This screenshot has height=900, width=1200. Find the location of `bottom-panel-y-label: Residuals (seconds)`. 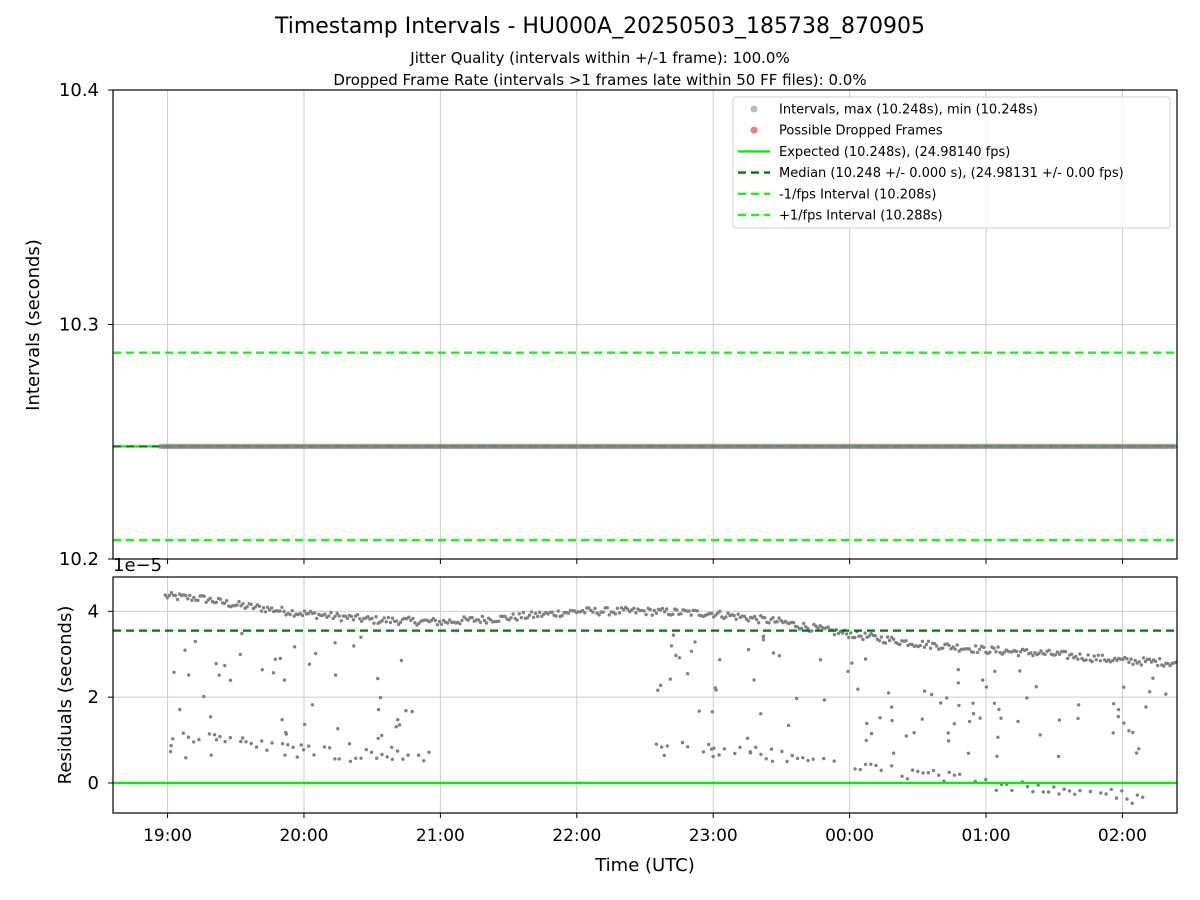

bottom-panel-y-label: Residuals (seconds) is located at coordinates (65, 695).